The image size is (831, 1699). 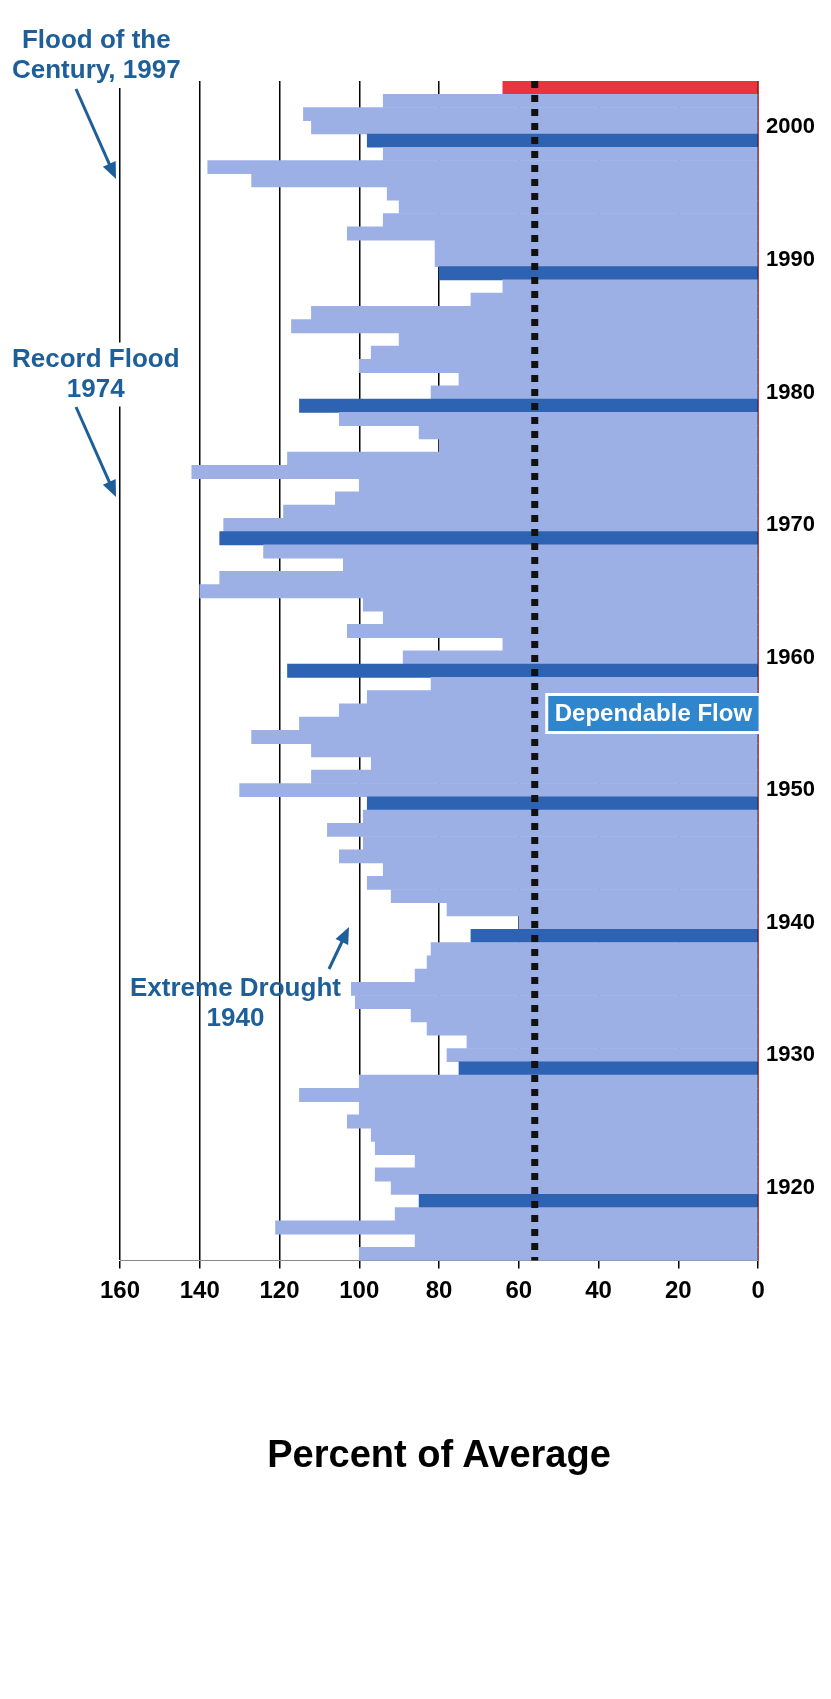 What do you see at coordinates (678, 1289) in the screenshot?
I see `x-tick-label: 20` at bounding box center [678, 1289].